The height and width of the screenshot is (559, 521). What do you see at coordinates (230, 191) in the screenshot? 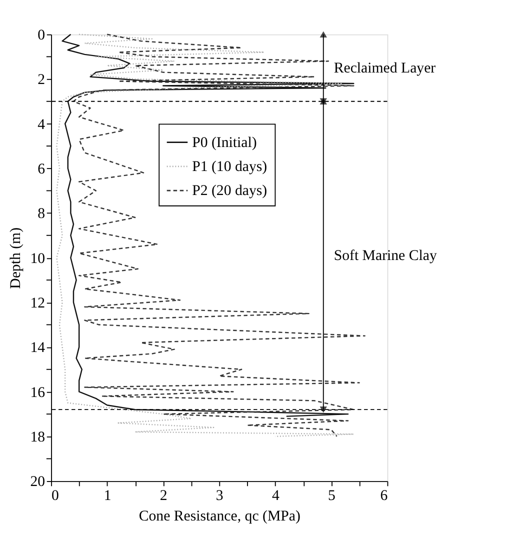
I see `legend-label: P2 (20 days)` at bounding box center [230, 191].